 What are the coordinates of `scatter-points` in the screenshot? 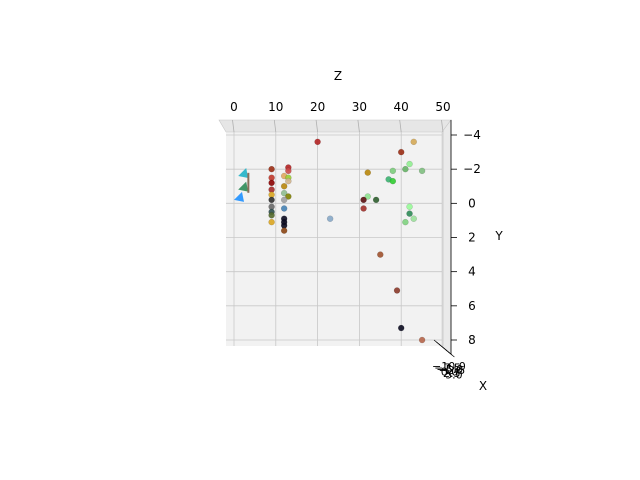 It's located at (347, 241).